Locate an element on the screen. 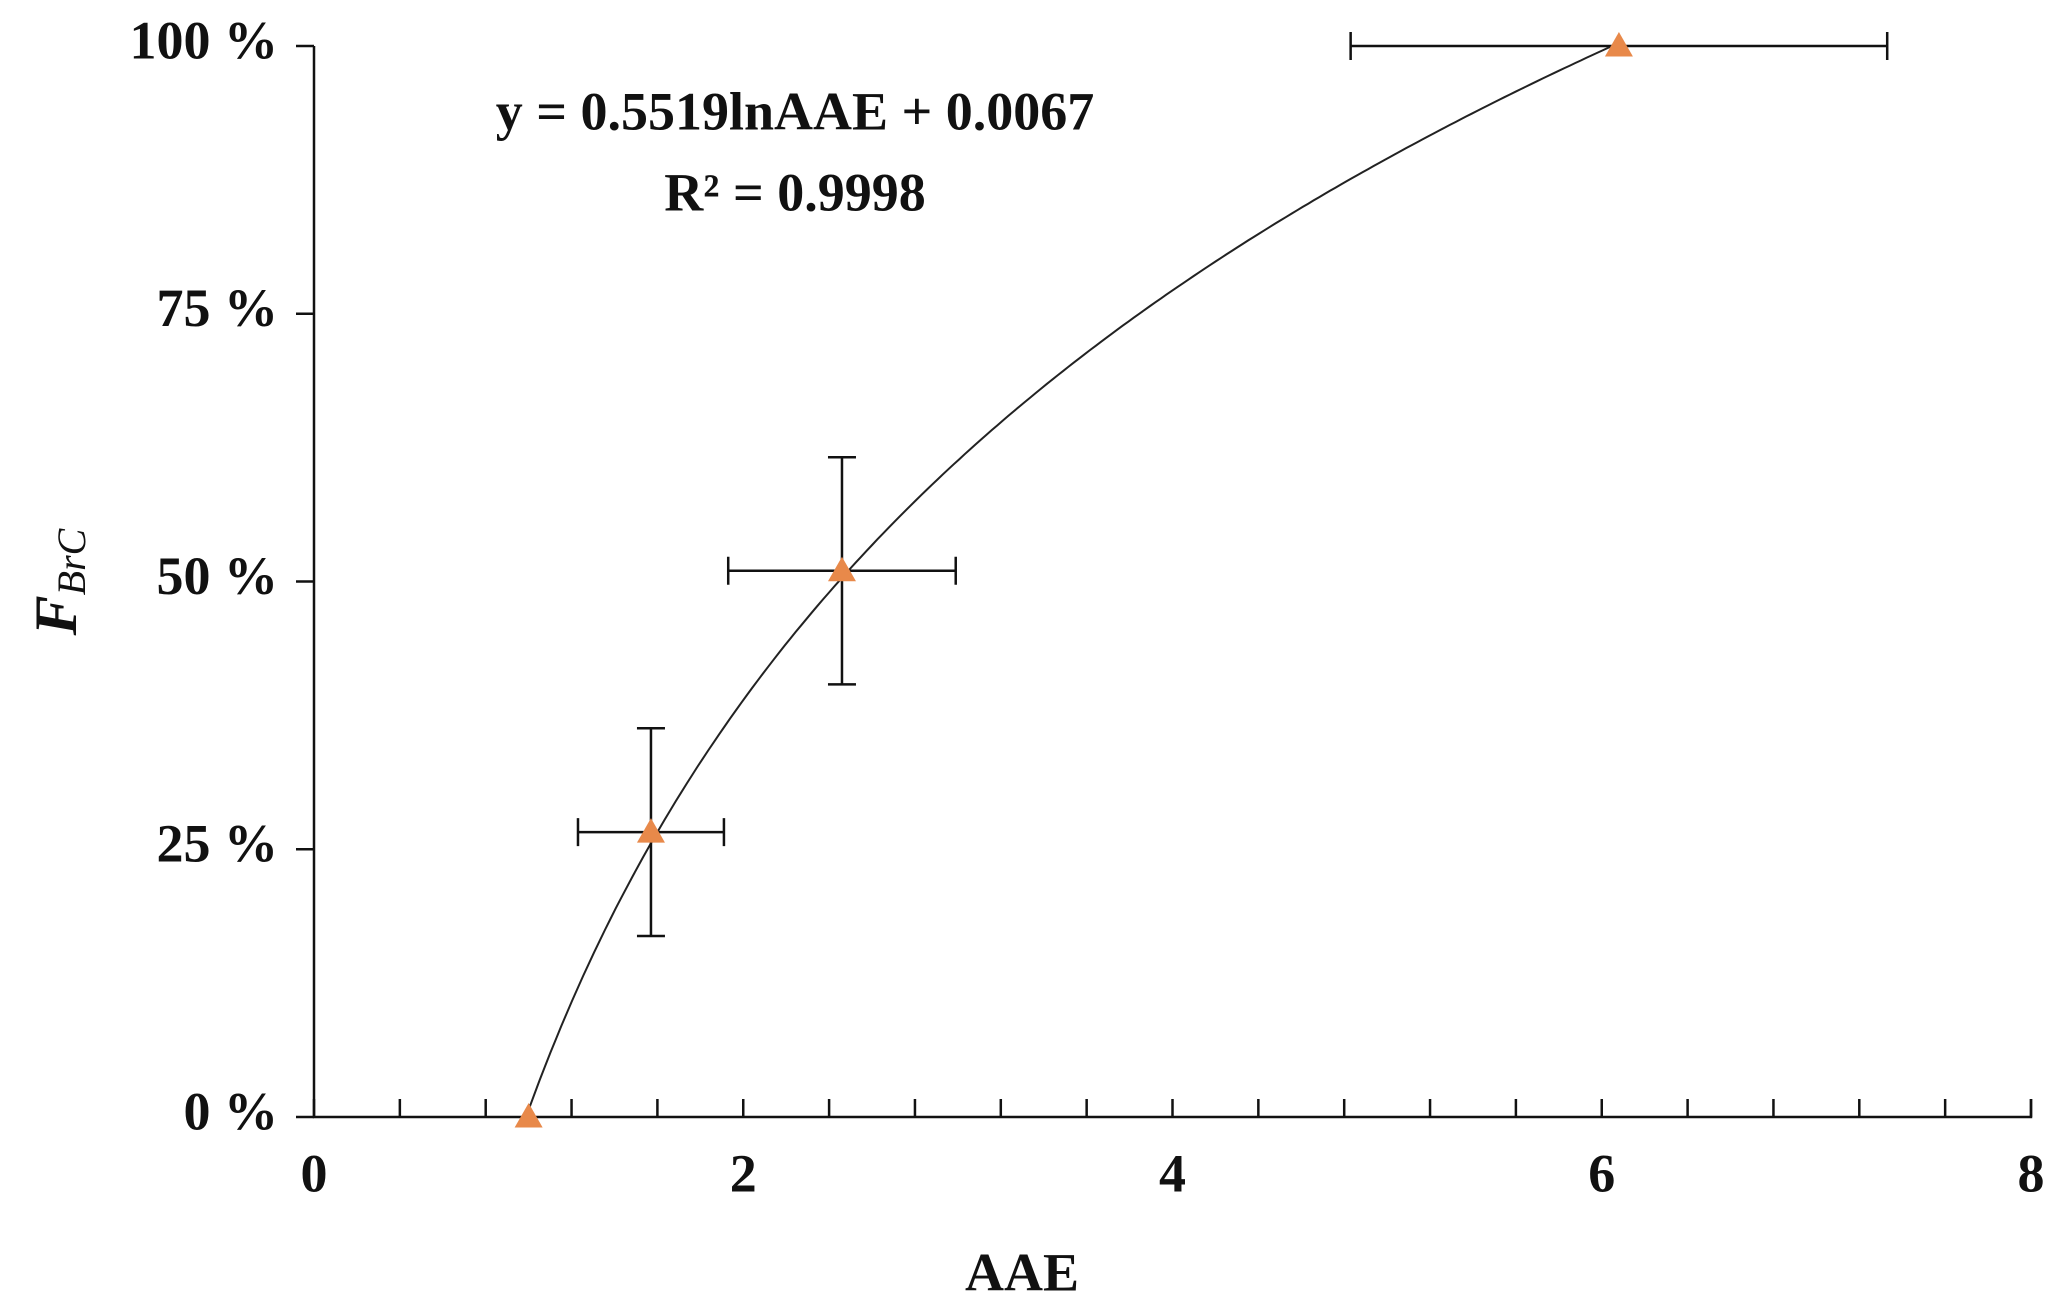 This screenshot has width=2067, height=1316. y-axis-label: FBrC is located at coordinates (58, 581).